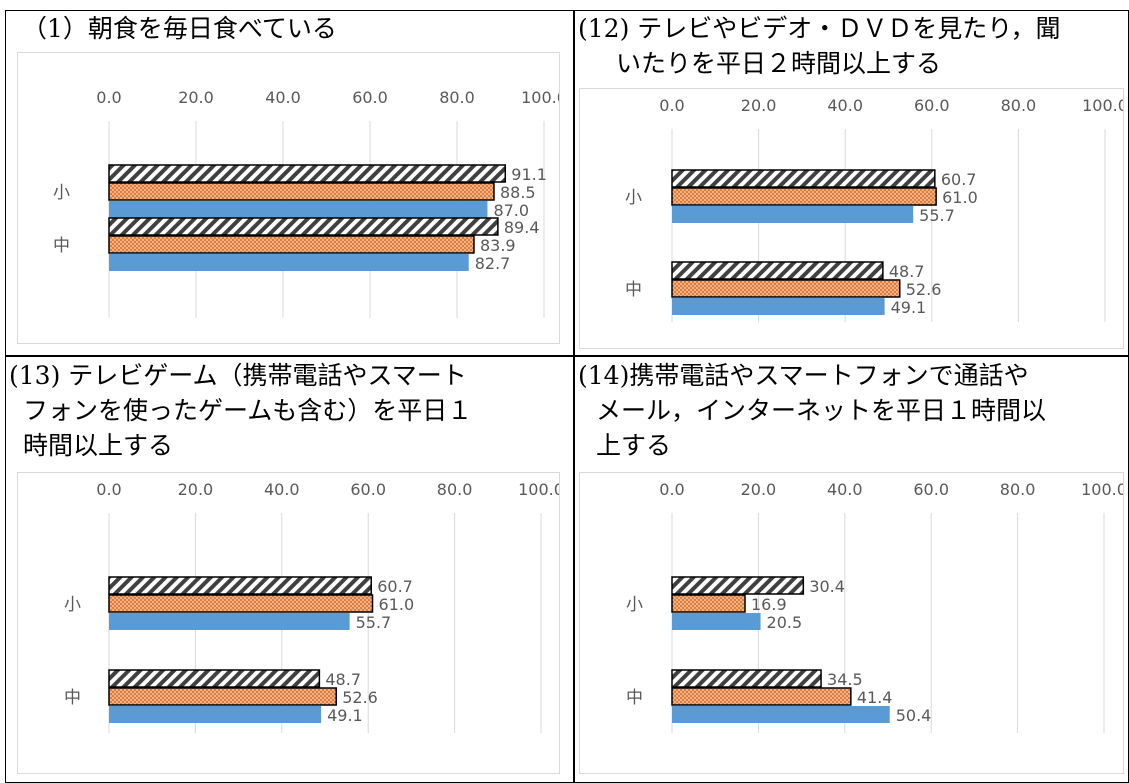 Image resolution: width=1129 pixels, height=783 pixels. I want to click on data-label: 41.4, so click(875, 697).